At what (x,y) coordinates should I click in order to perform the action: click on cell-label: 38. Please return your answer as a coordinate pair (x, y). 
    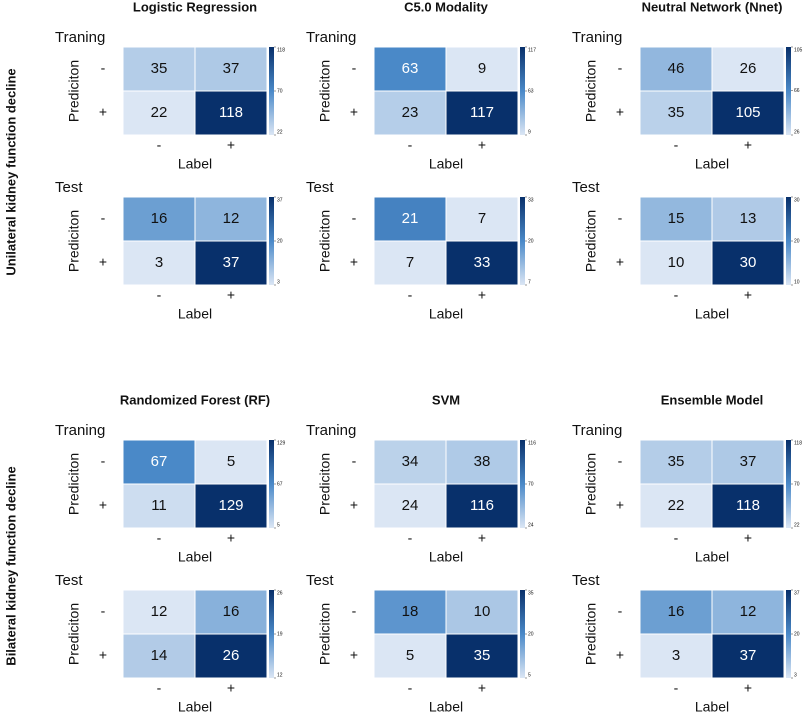
    Looking at the image, I should click on (482, 461).